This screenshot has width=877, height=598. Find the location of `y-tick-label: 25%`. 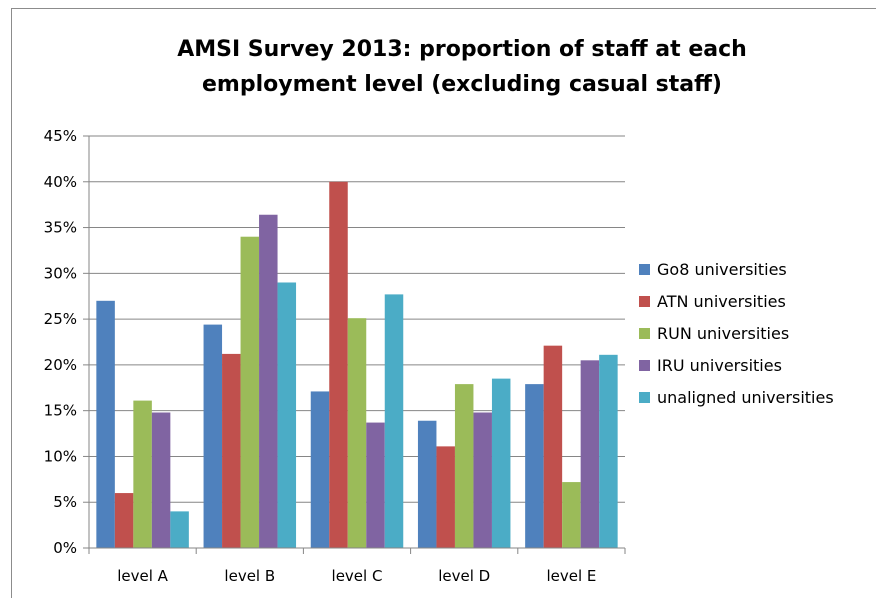

y-tick-label: 25% is located at coordinates (60, 319).